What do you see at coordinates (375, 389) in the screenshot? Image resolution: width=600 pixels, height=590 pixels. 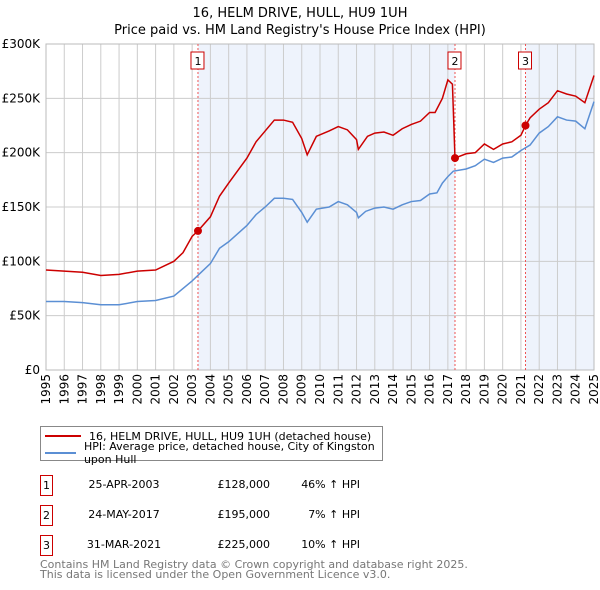 I see `x-tick-label: 2013` at bounding box center [375, 389].